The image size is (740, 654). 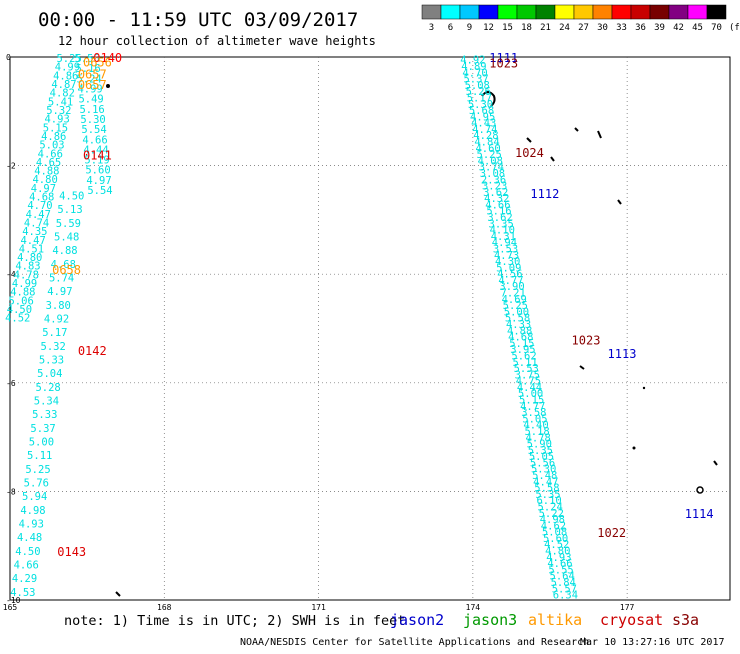 I want to click on colorbar-label: 30, so click(x=602, y=28).